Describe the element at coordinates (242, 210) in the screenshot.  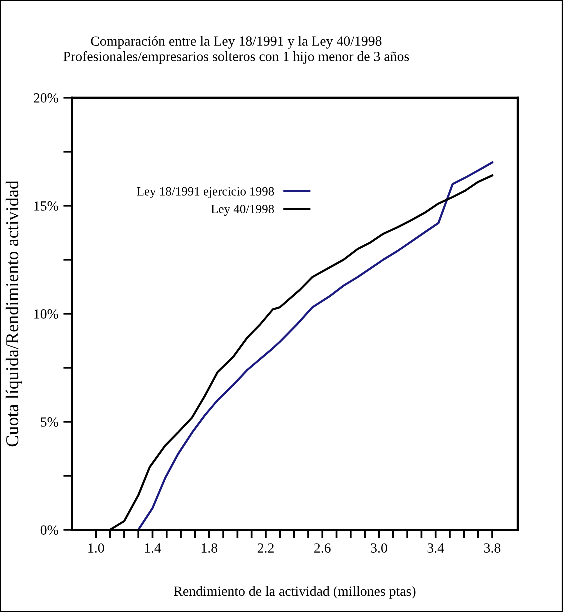
I see `legend-label: Ley 40/1998` at that location.